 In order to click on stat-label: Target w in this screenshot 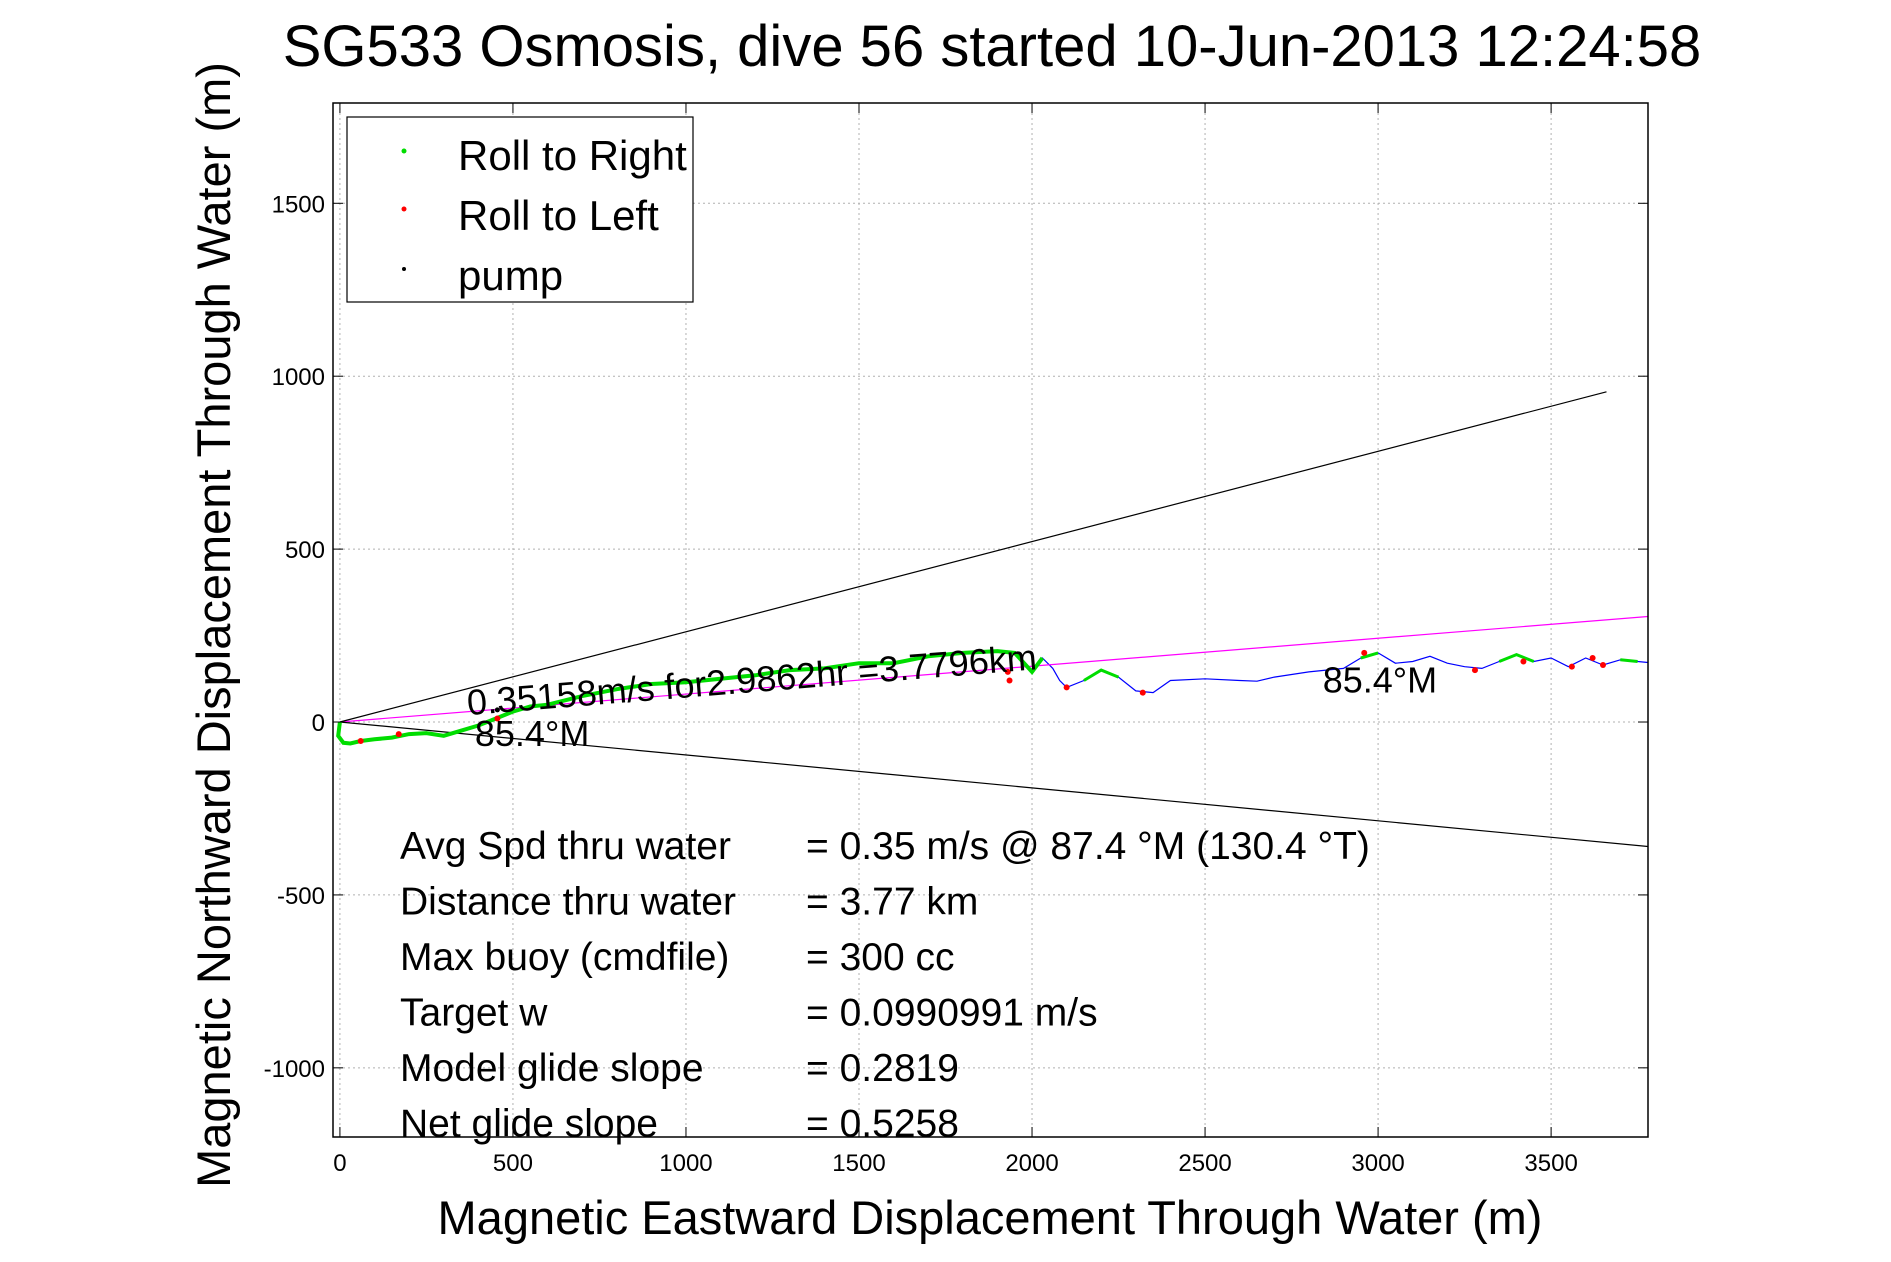, I will do `click(474, 1013)`.